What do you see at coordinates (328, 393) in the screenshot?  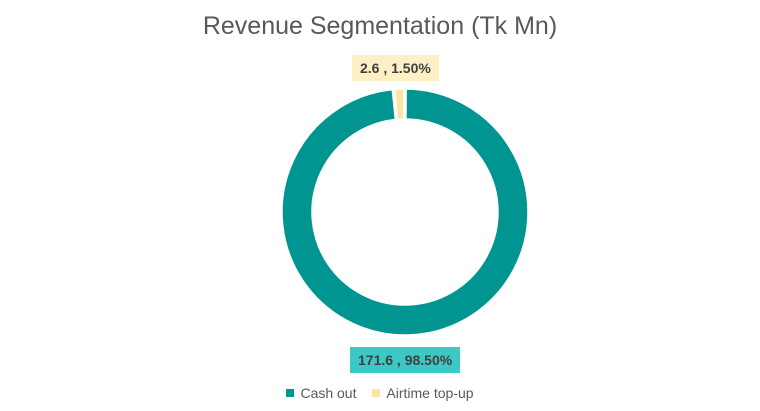 I see `legend-label-cash-out: Cash out` at bounding box center [328, 393].